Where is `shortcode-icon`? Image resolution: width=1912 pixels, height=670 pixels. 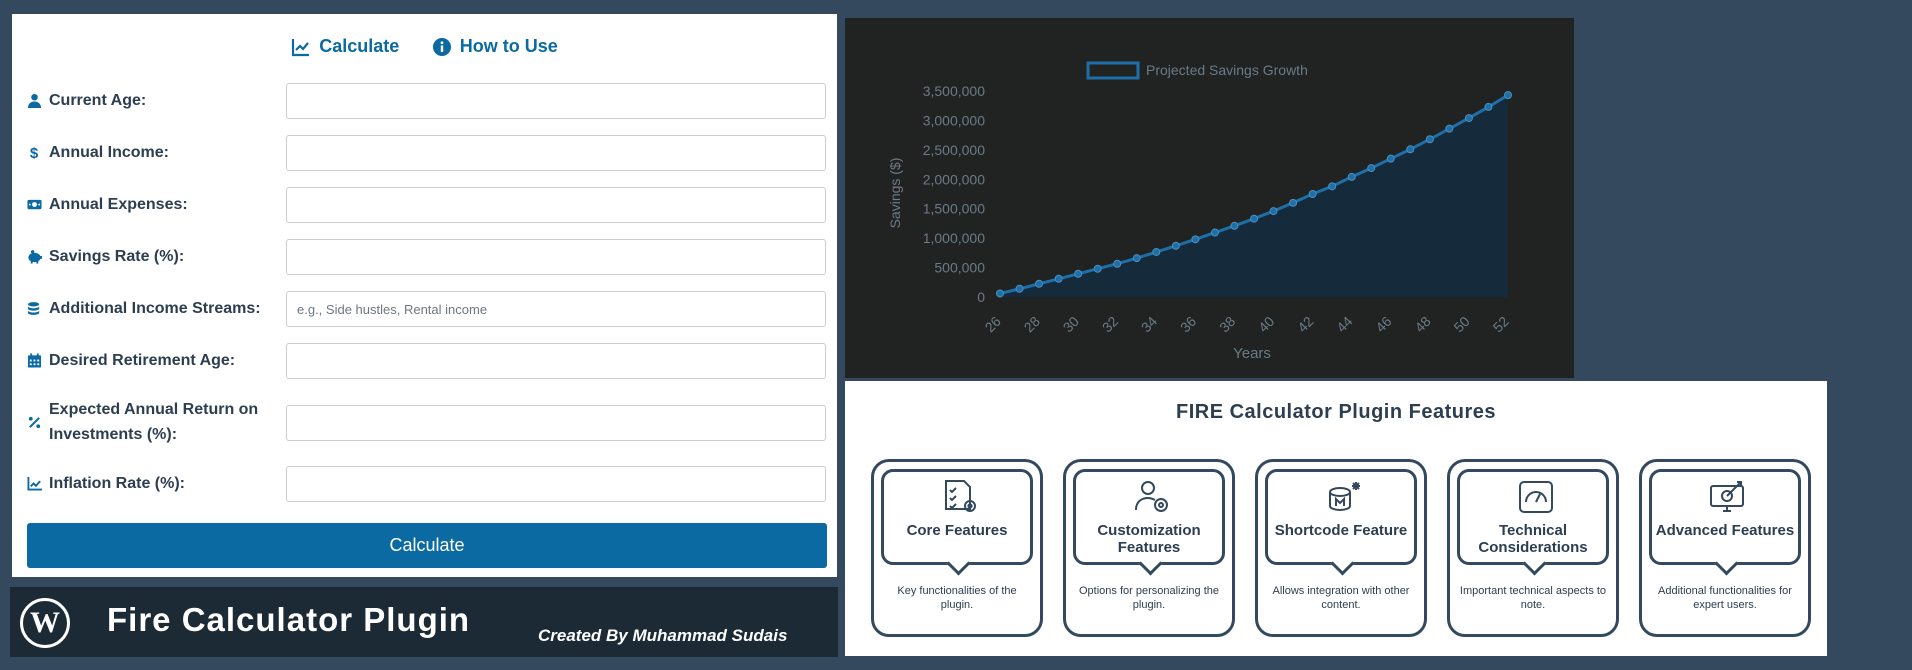
shortcode-icon is located at coordinates (1344, 497).